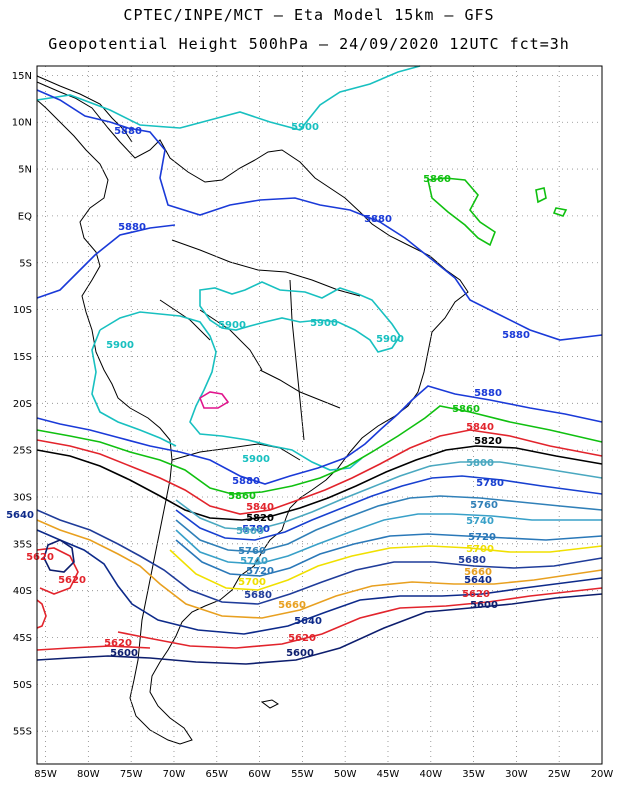 This screenshot has width=618, height=800. What do you see at coordinates (22, 544) in the screenshot?
I see `lat-tick-label: 35S` at bounding box center [22, 544].